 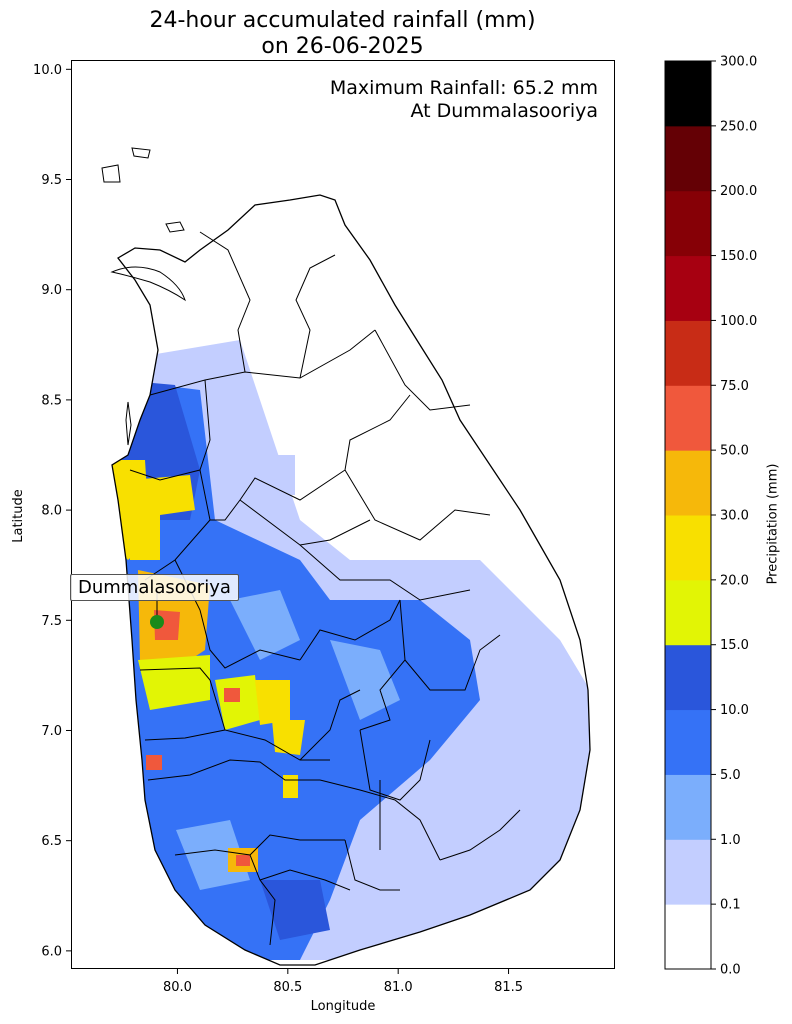 What do you see at coordinates (287, 987) in the screenshot?
I see `x-tick-label: 80.5` at bounding box center [287, 987].